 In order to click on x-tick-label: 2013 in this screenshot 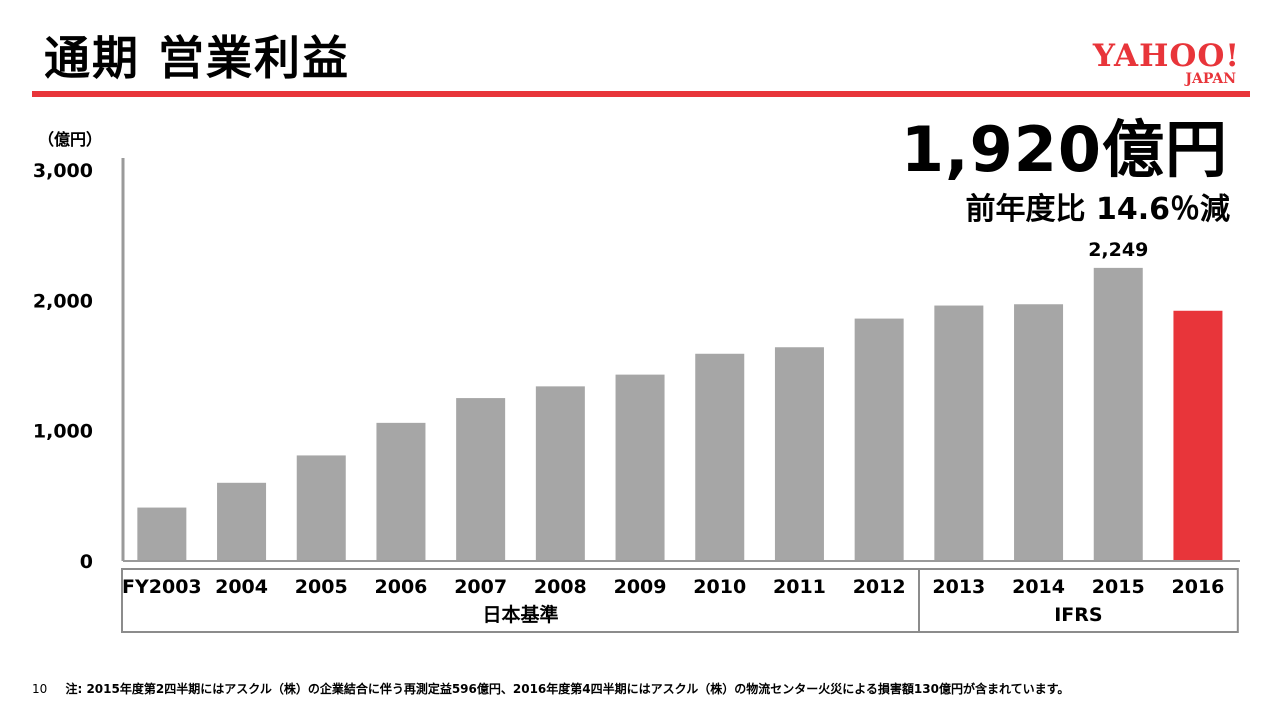, I will do `click(958, 587)`.